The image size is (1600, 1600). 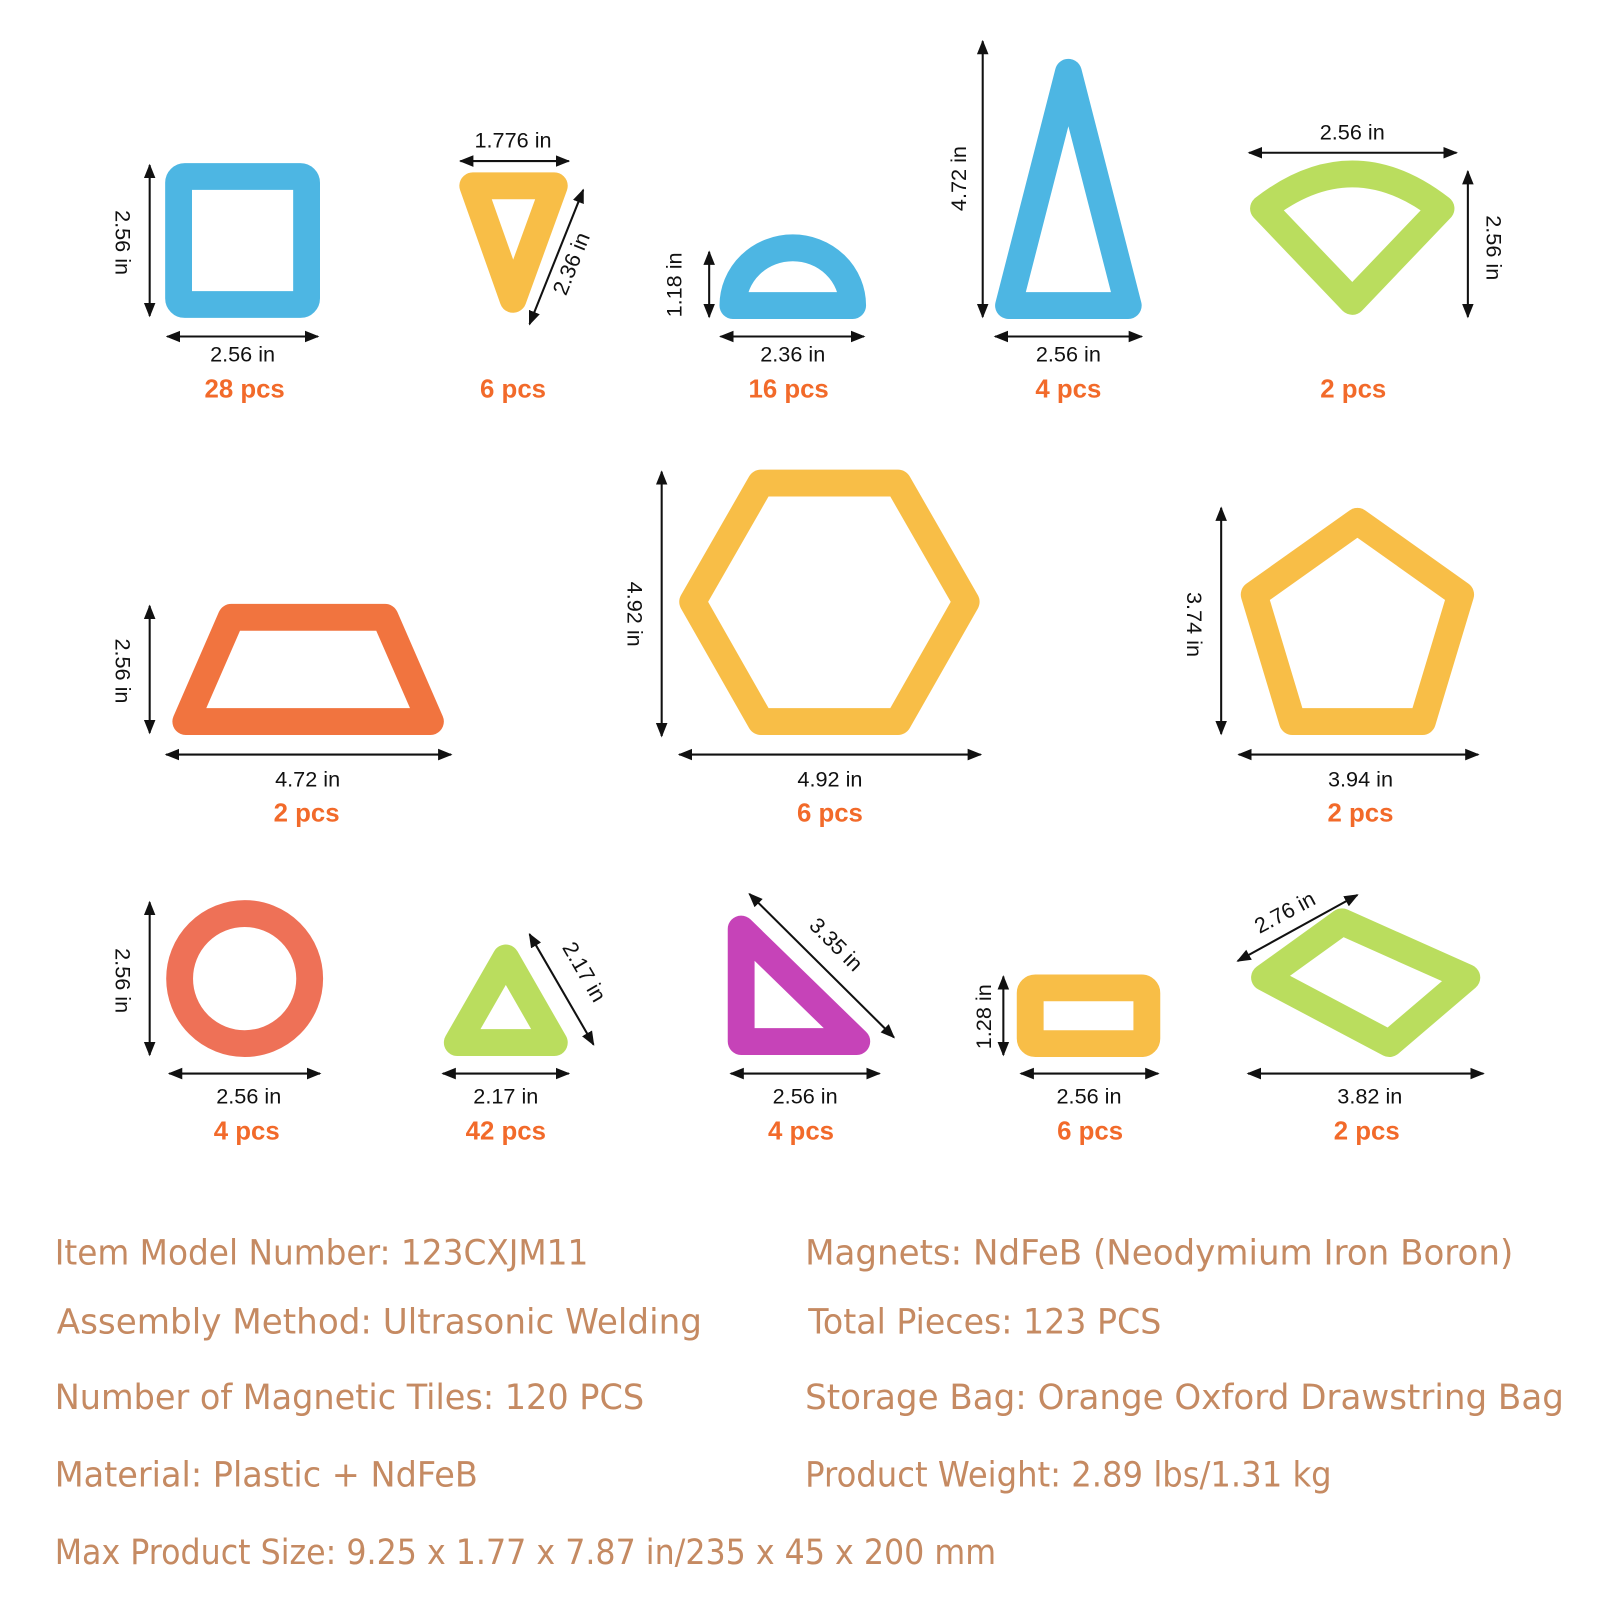 What do you see at coordinates (836, 945) in the screenshot?
I see `dim-hypotenuse: 3.35 in` at bounding box center [836, 945].